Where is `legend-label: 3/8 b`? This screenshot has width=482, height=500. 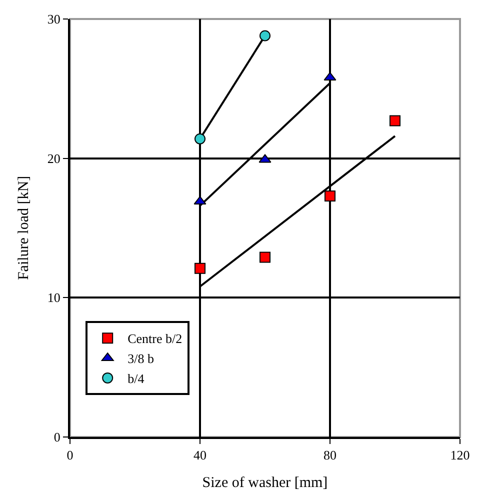 legend-label: 3/8 b is located at coordinates (141, 358).